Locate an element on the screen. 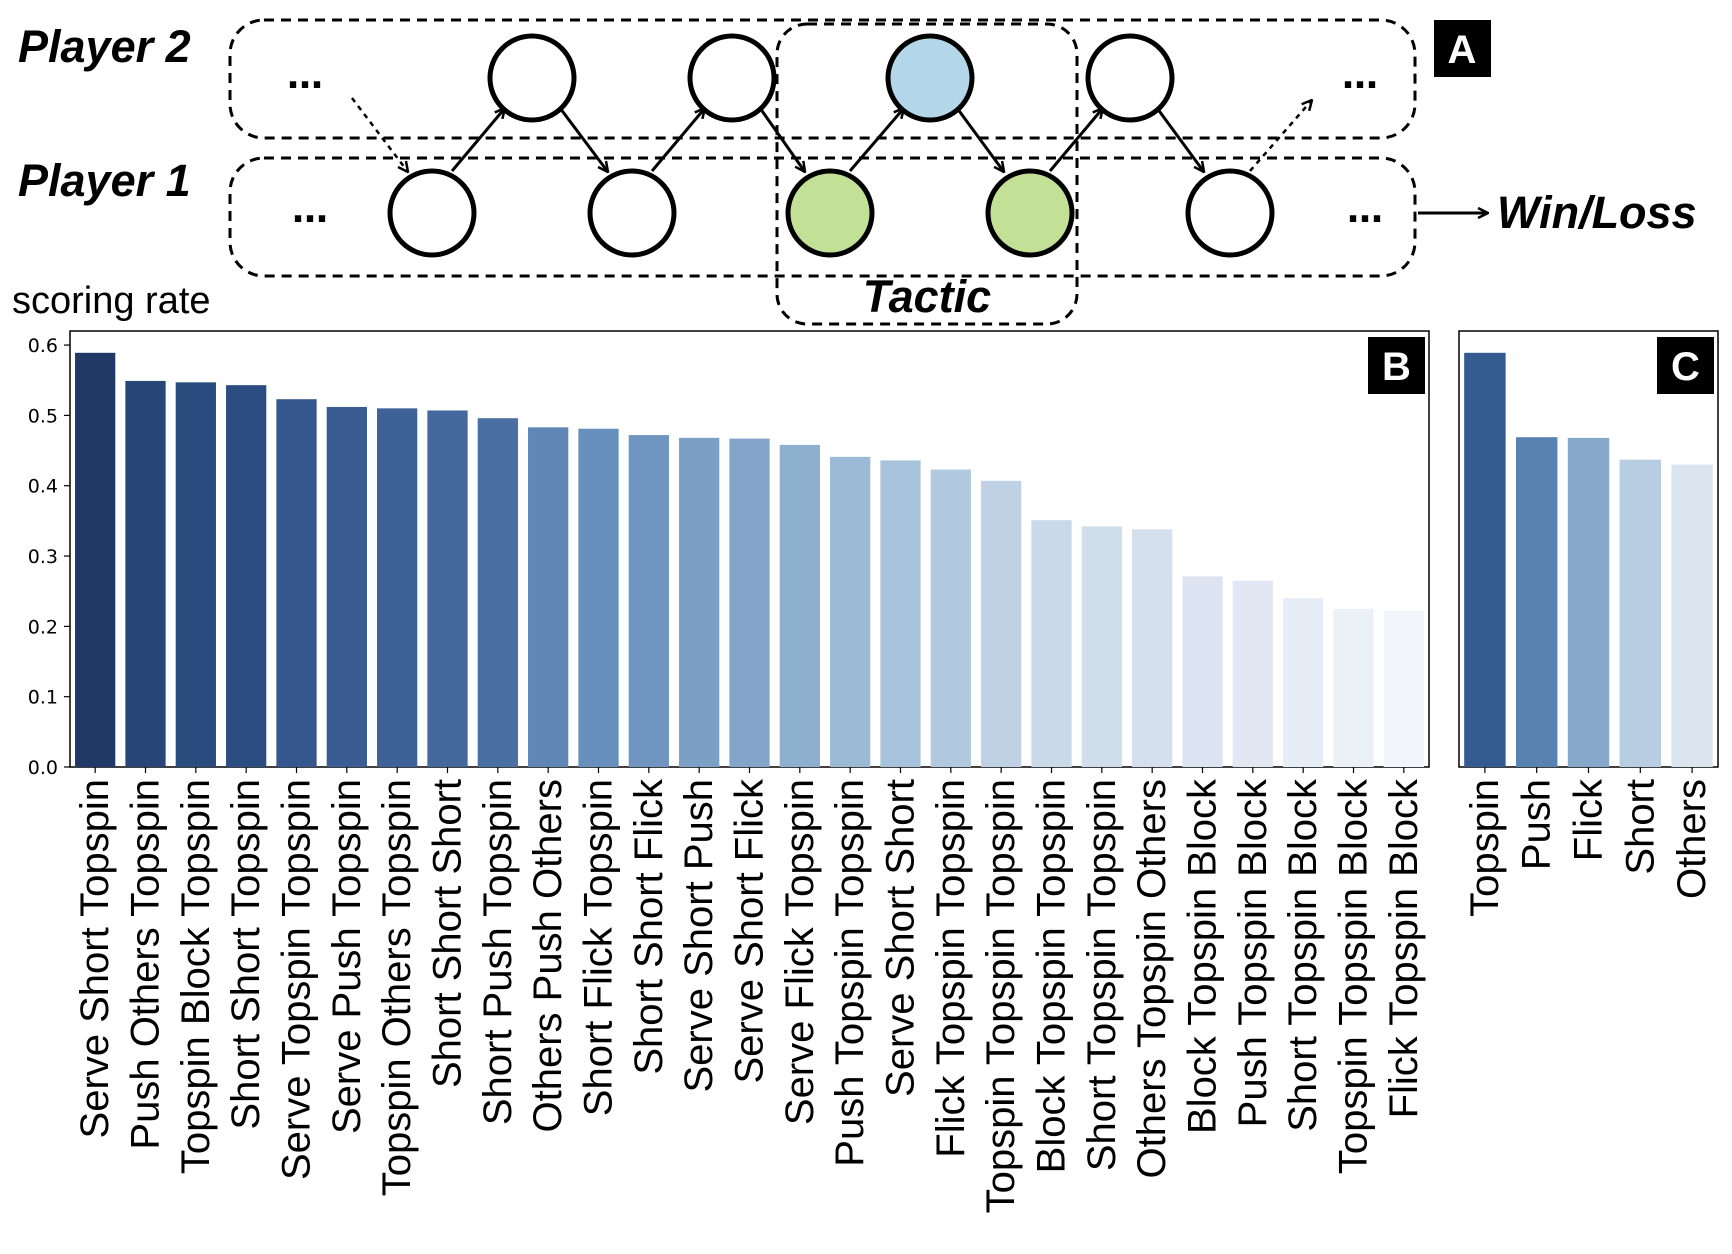 This screenshot has height=1254, width=1732. panel-tag-text: C is located at coordinates (1685, 367).